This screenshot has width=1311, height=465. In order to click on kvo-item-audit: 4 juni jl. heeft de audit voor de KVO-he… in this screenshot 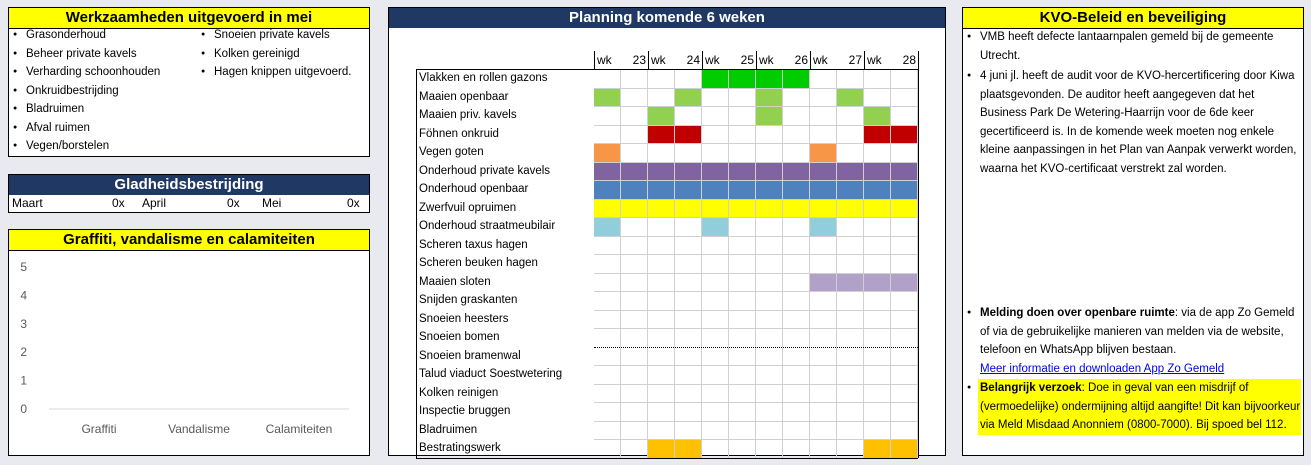, I will do `click(1131, 122)`.